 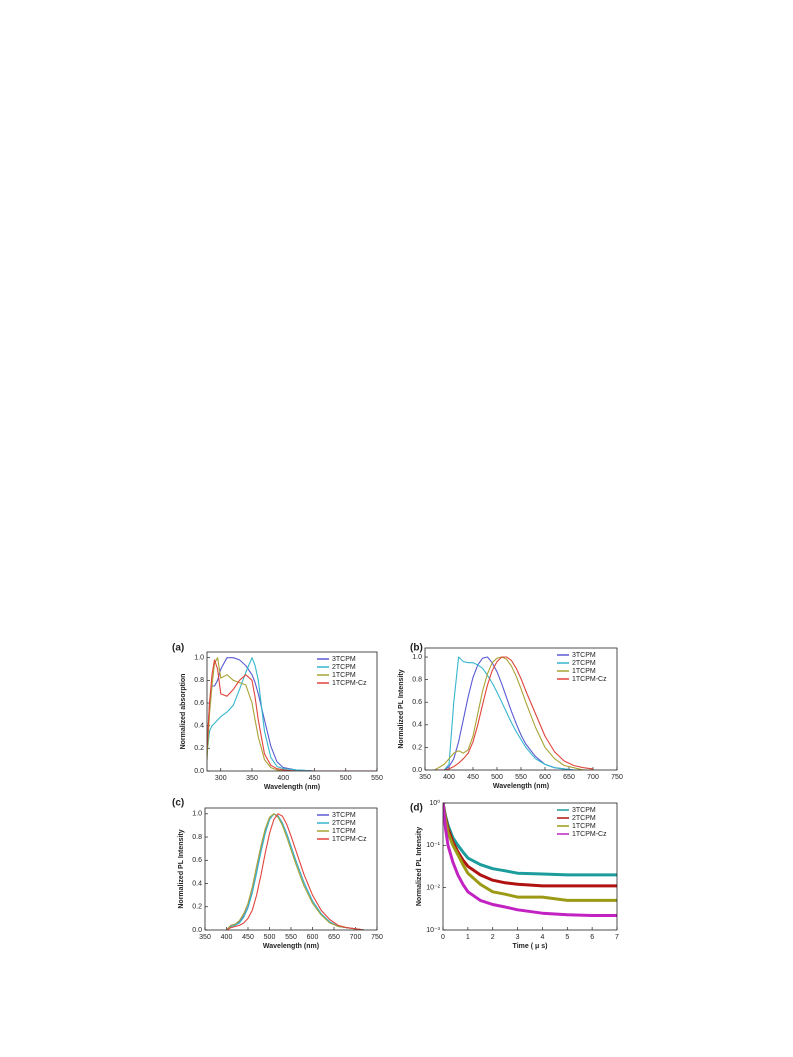 I want to click on x-tick-label: 0, so click(x=443, y=937).